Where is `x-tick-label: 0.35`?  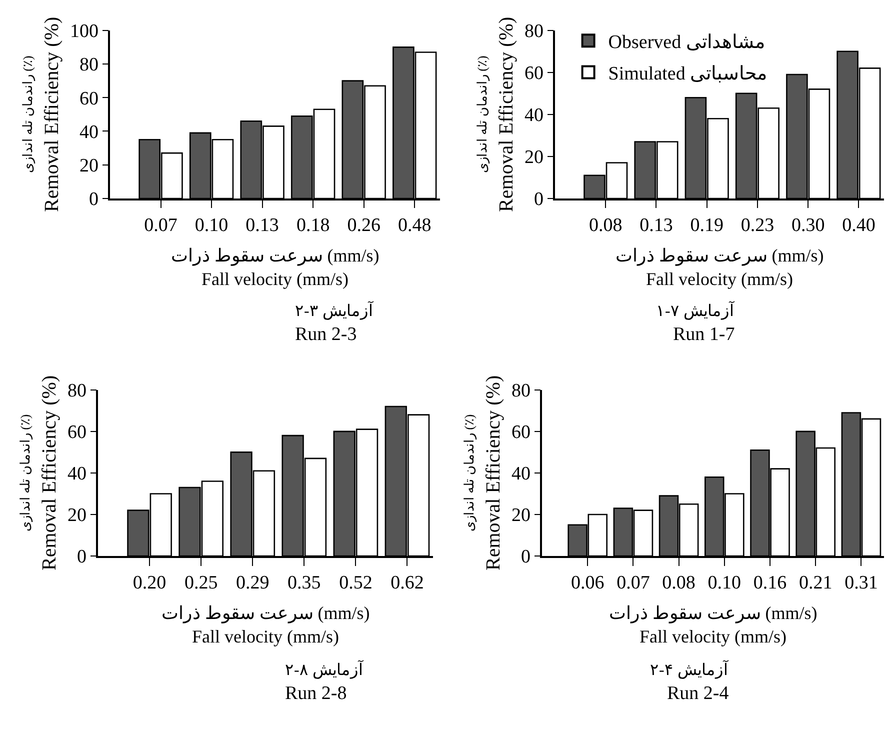
x-tick-label: 0.35 is located at coordinates (304, 583).